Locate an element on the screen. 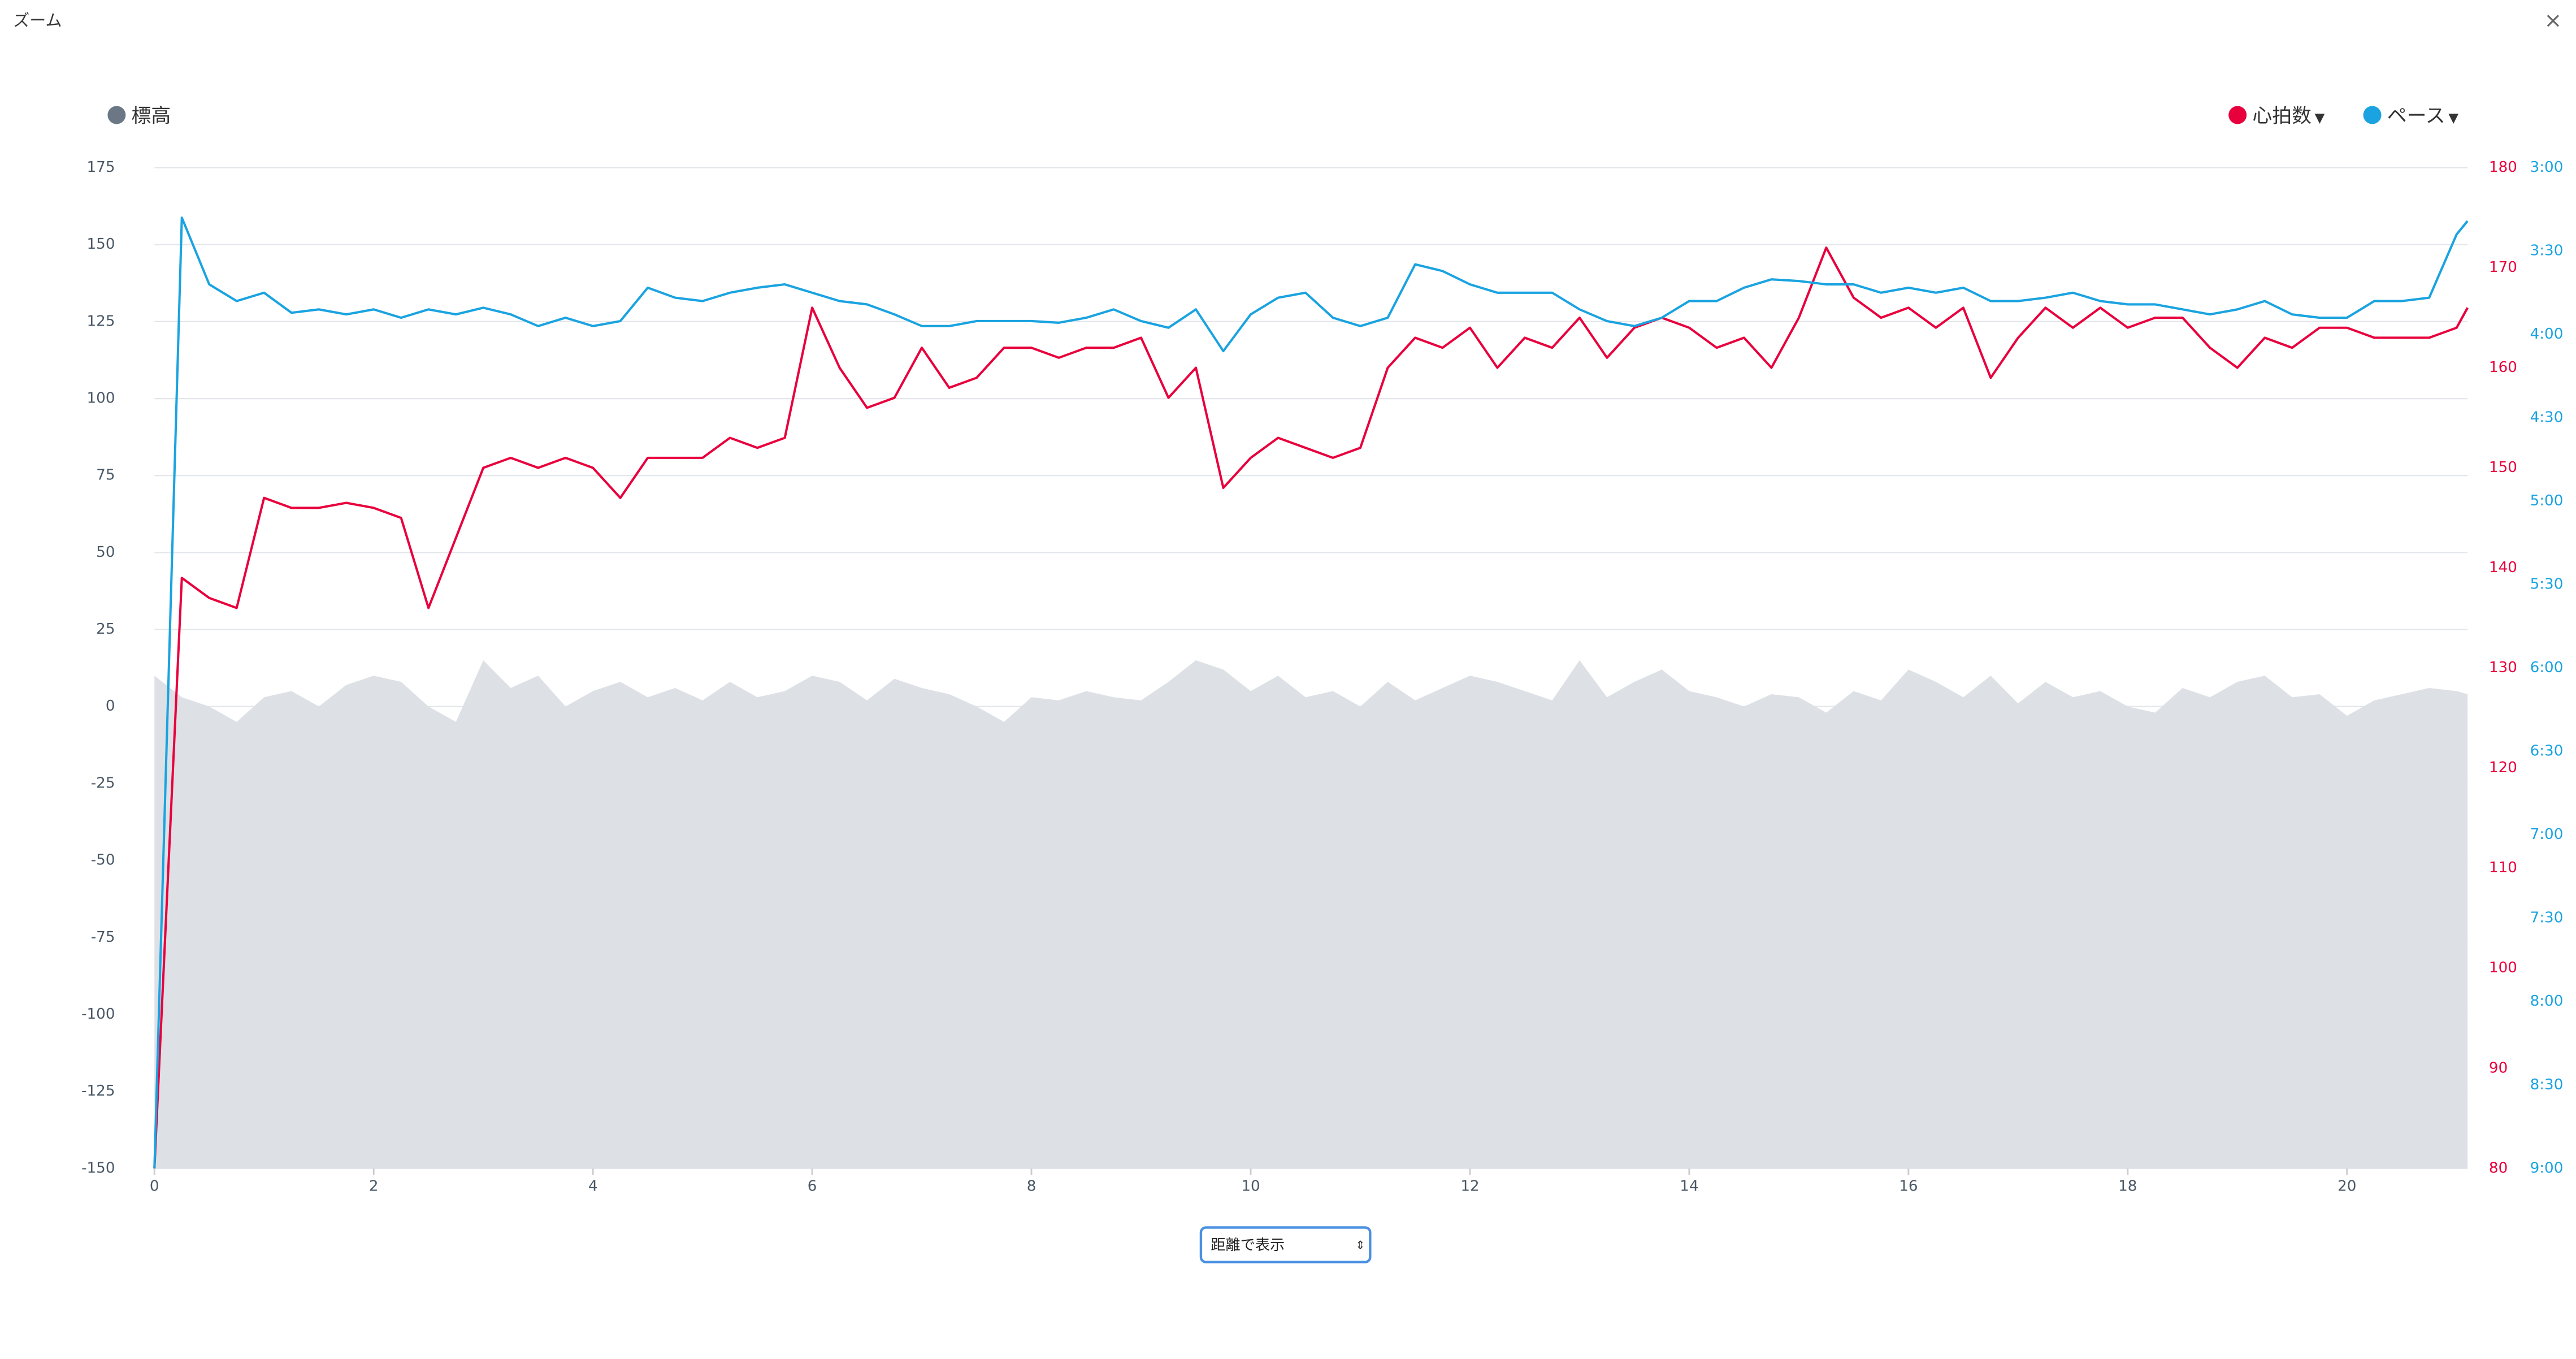  y-tick-label: 125 is located at coordinates (101, 321).